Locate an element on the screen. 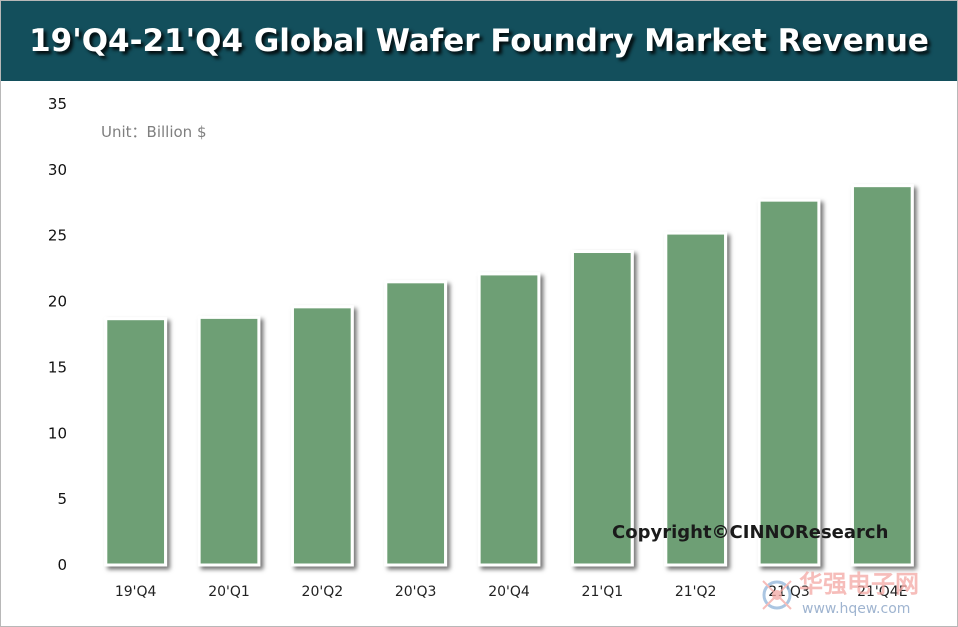  y-axis-ticks: 0 5 10 15 20 25 30 35 is located at coordinates (57, 334).